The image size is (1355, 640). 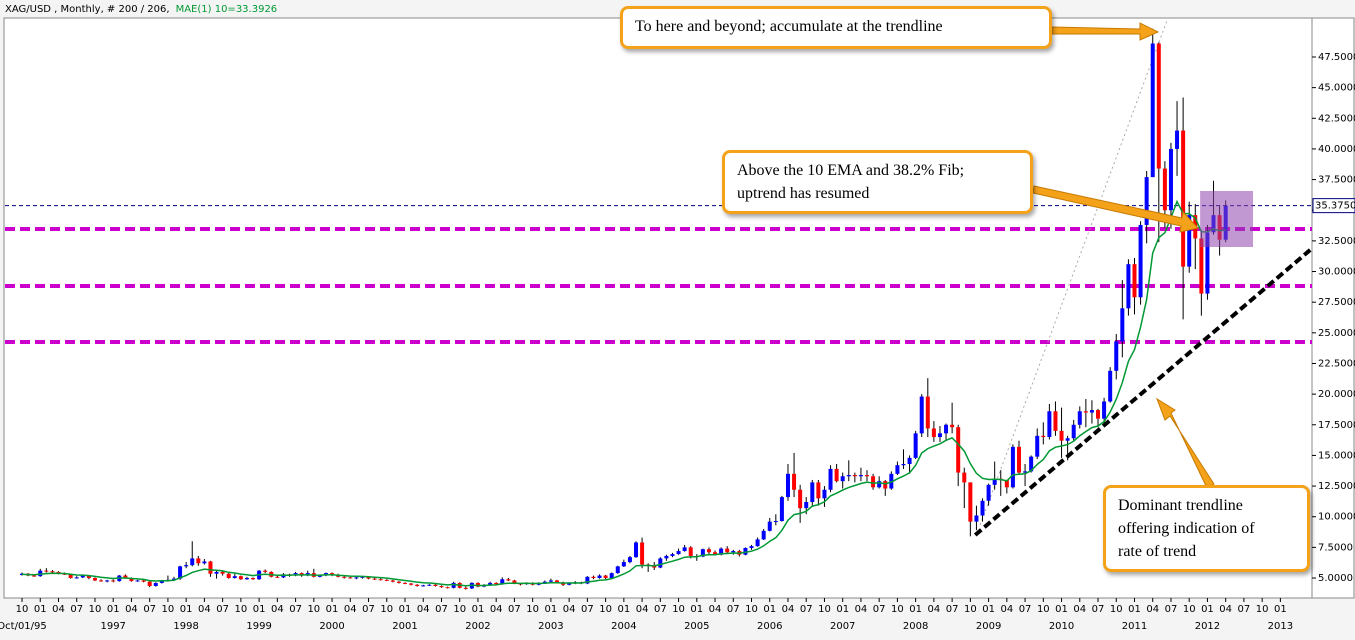 I want to click on period-label: 2013, so click(x=1280, y=626).